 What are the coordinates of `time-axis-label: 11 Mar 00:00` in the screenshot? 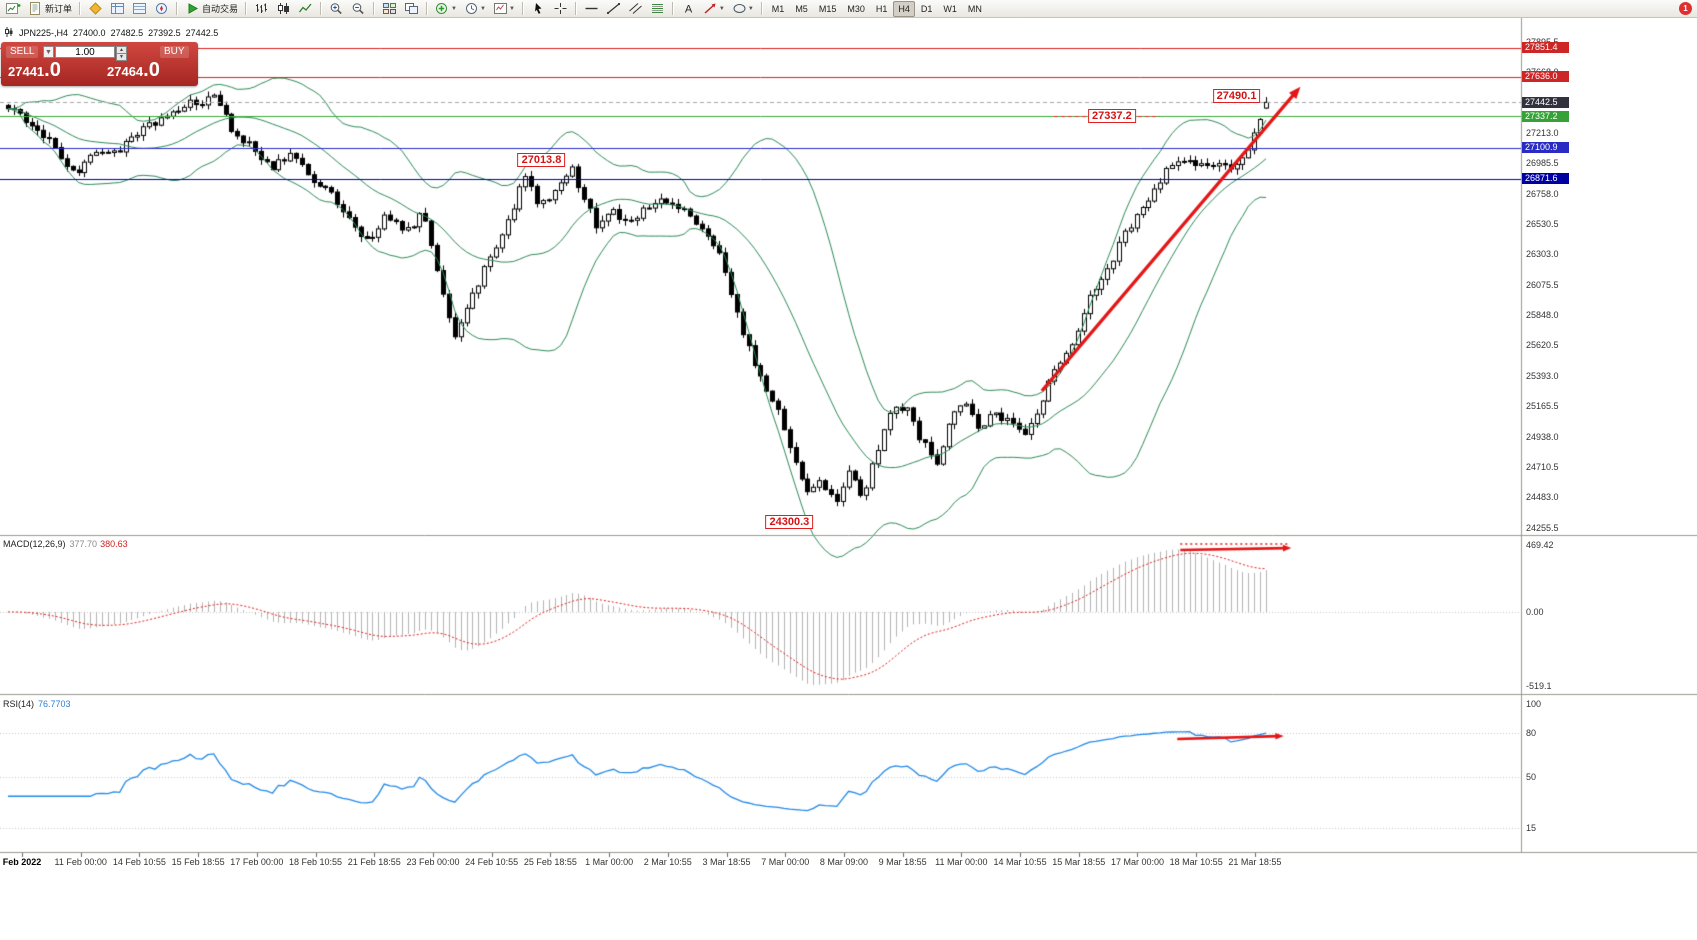 It's located at (961, 862).